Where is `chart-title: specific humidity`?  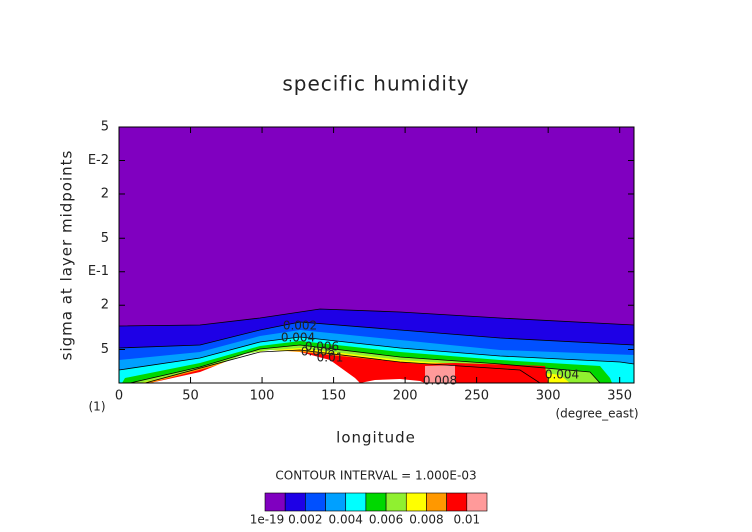
chart-title: specific humidity is located at coordinates (375, 84).